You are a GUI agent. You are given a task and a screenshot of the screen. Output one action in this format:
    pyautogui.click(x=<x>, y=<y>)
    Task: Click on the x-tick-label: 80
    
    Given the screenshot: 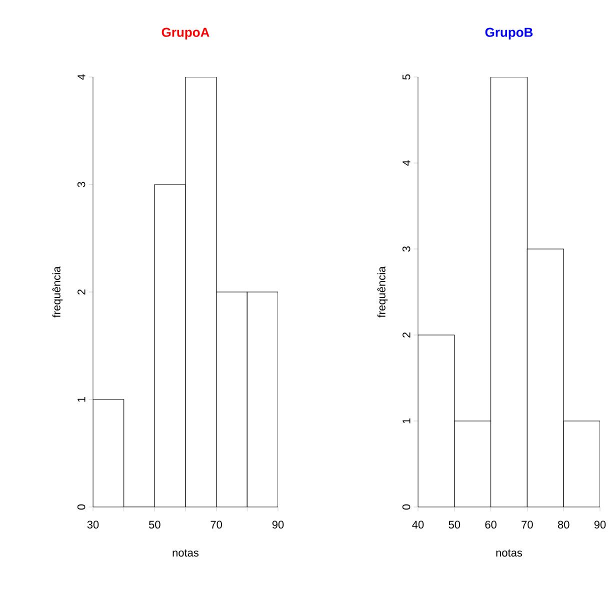 What is the action you would take?
    pyautogui.click(x=564, y=524)
    